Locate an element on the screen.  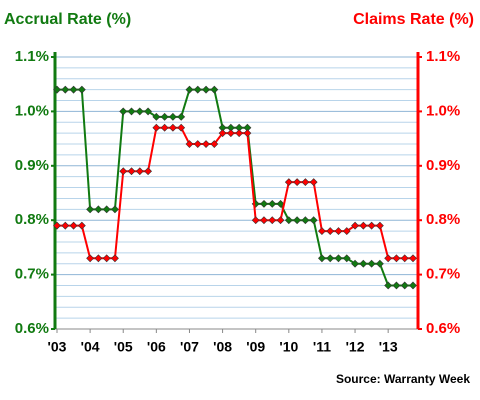
x-tick-label: '04 is located at coordinates (90, 347).